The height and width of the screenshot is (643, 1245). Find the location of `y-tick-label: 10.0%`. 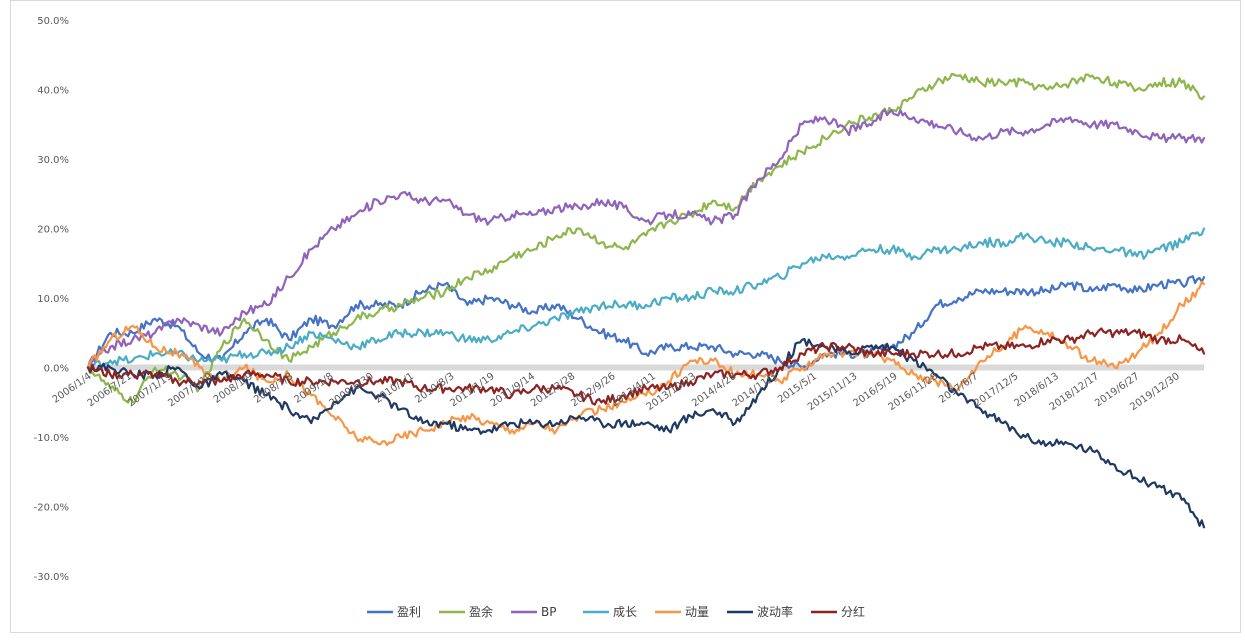

y-tick-label: 10.0% is located at coordinates (53, 299).